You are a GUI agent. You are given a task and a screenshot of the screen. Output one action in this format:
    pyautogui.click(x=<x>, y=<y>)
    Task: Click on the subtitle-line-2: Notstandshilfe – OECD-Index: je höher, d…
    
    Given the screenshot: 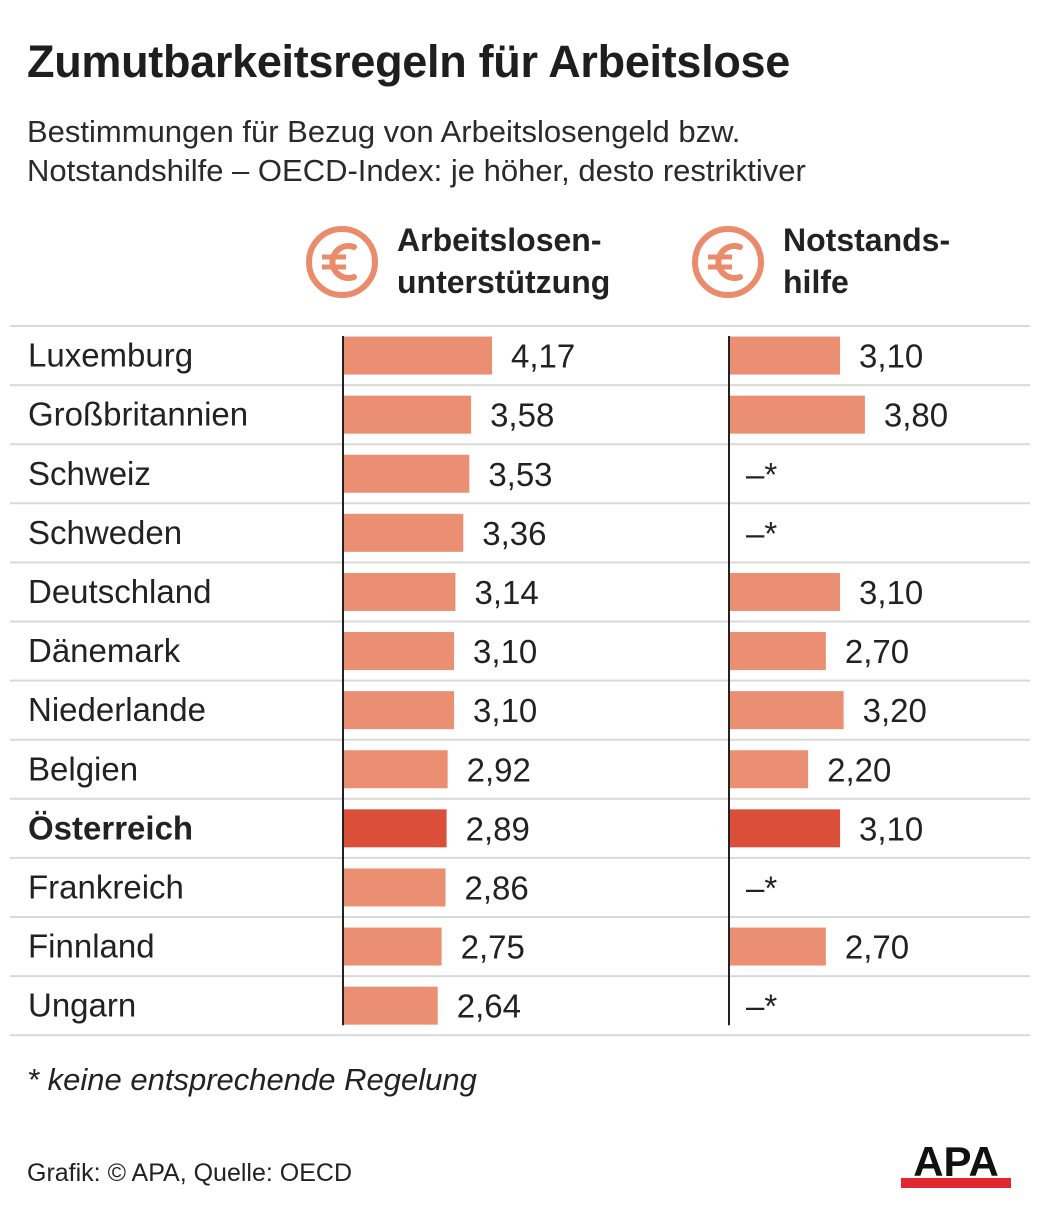 What is the action you would take?
    pyautogui.click(x=416, y=170)
    